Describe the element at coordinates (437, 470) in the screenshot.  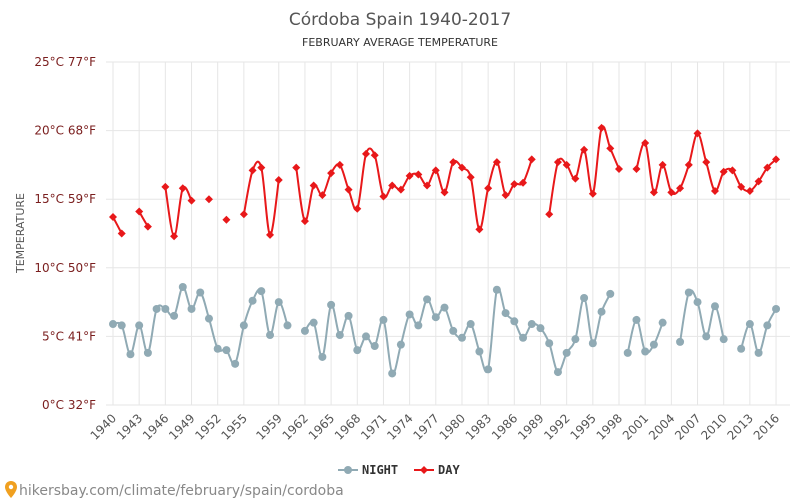
I see `legend-item-day: DAY` at that location.